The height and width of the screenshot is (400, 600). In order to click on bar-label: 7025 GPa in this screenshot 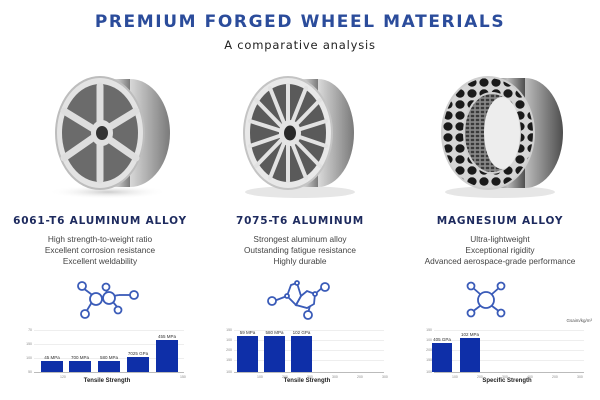, I will do `click(138, 353)`.